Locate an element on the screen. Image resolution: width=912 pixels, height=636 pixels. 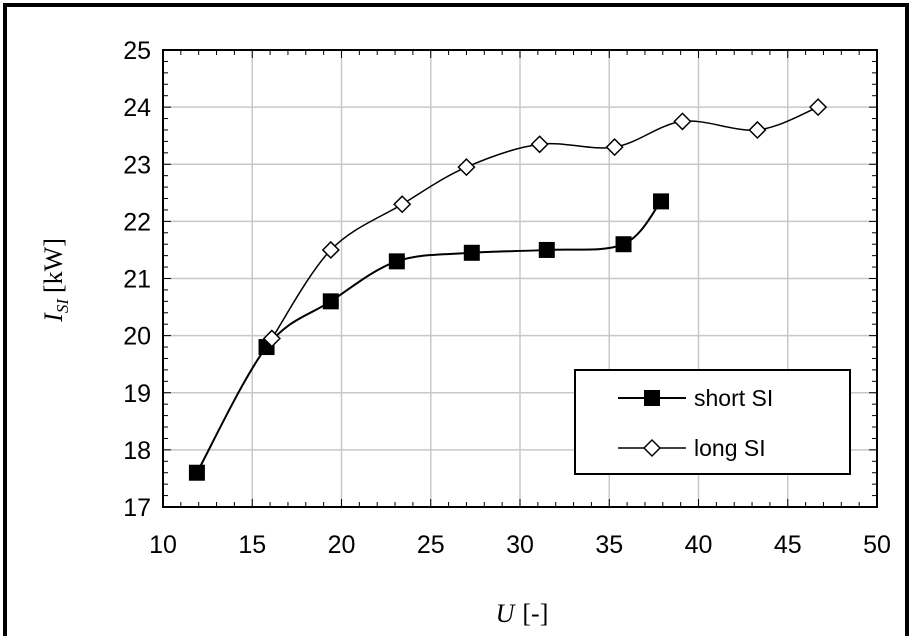
y-axis-title: ISI [kW] is located at coordinates (55, 280).